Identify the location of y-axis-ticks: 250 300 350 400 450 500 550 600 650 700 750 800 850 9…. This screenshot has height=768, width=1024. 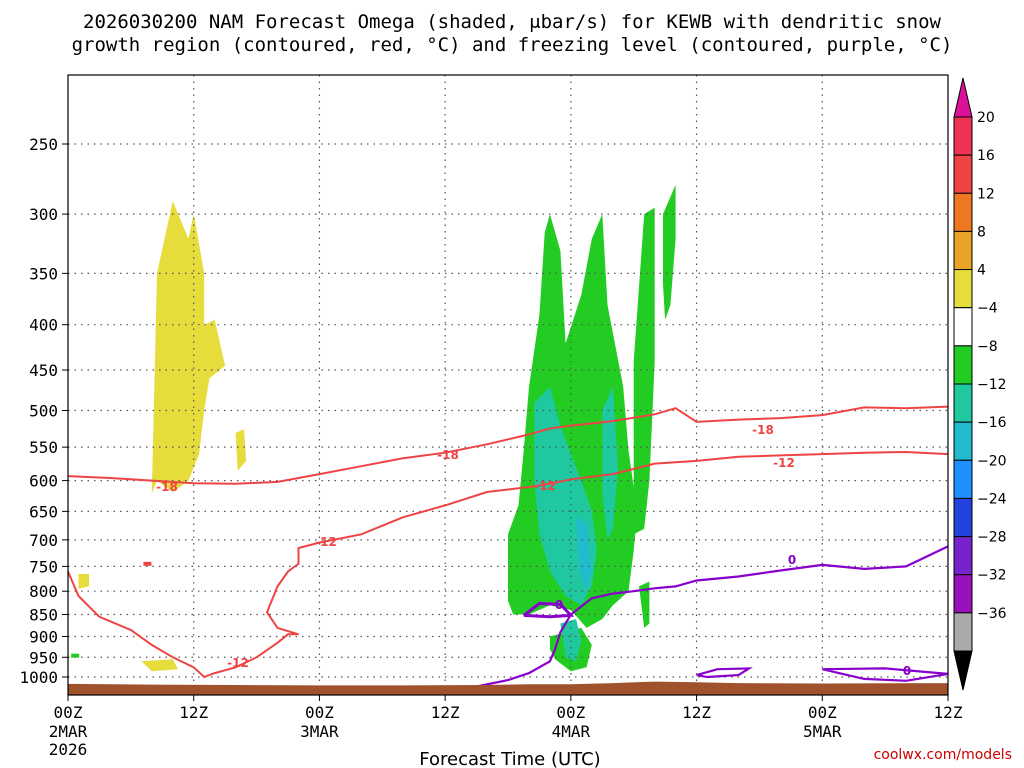
(43, 411).